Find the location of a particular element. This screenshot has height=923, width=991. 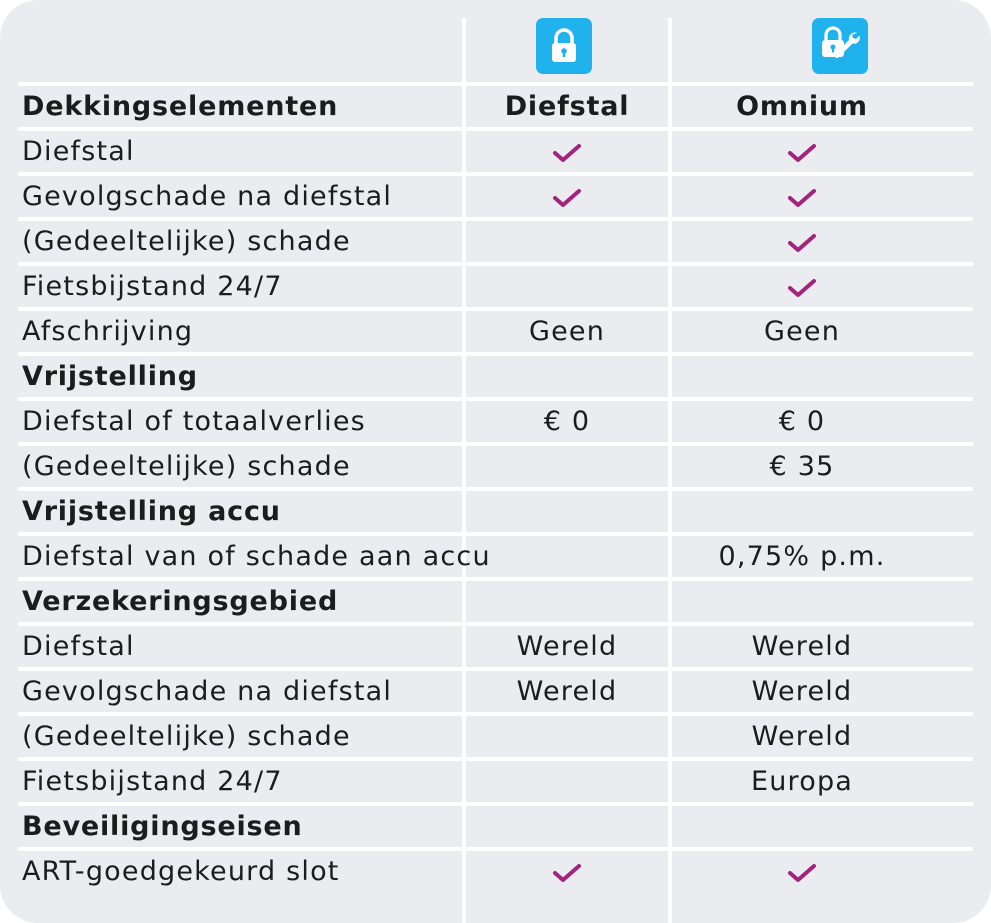

diefstal-value: Geen is located at coordinates (567, 331).